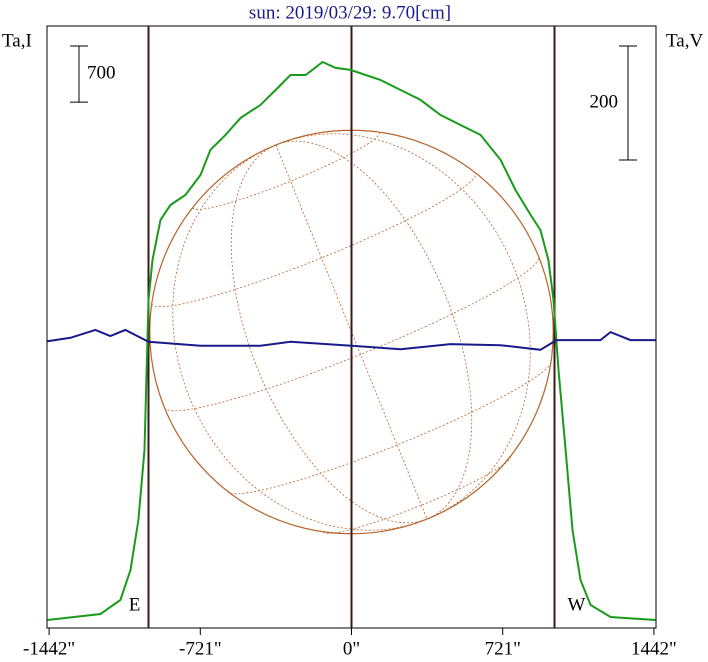 This screenshot has height=662, width=708. What do you see at coordinates (604, 101) in the screenshot?
I see `scale-label: 200` at bounding box center [604, 101].